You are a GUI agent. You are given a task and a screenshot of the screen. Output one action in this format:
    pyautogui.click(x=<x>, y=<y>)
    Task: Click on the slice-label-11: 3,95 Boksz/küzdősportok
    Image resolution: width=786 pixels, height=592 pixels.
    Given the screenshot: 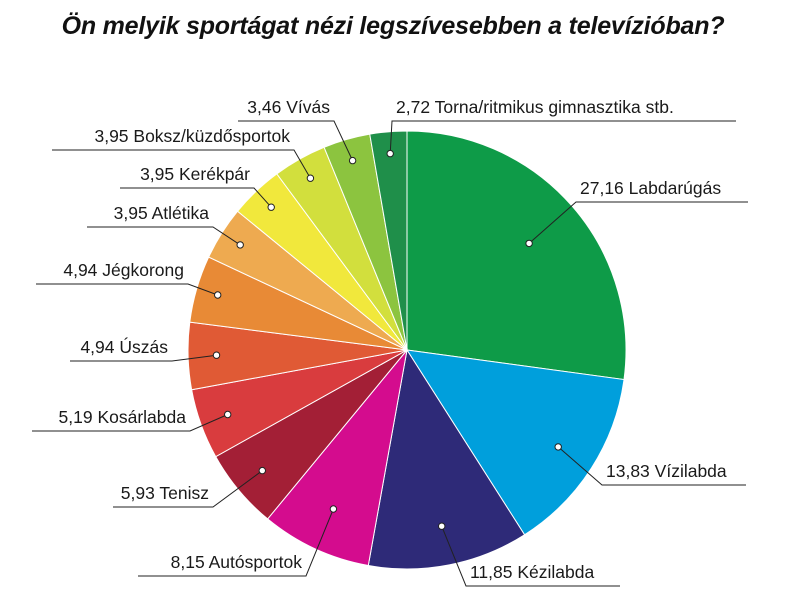 What is the action you would take?
    pyautogui.click(x=192, y=136)
    